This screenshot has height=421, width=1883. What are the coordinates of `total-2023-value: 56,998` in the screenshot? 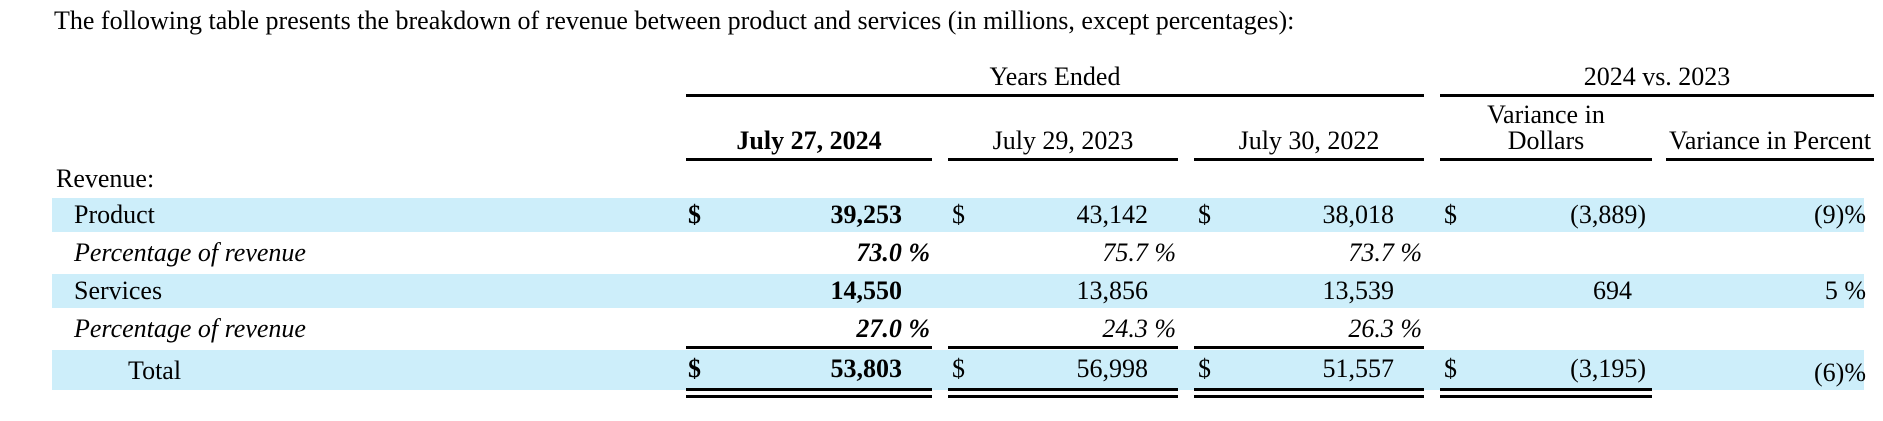 It's located at (1112, 368).